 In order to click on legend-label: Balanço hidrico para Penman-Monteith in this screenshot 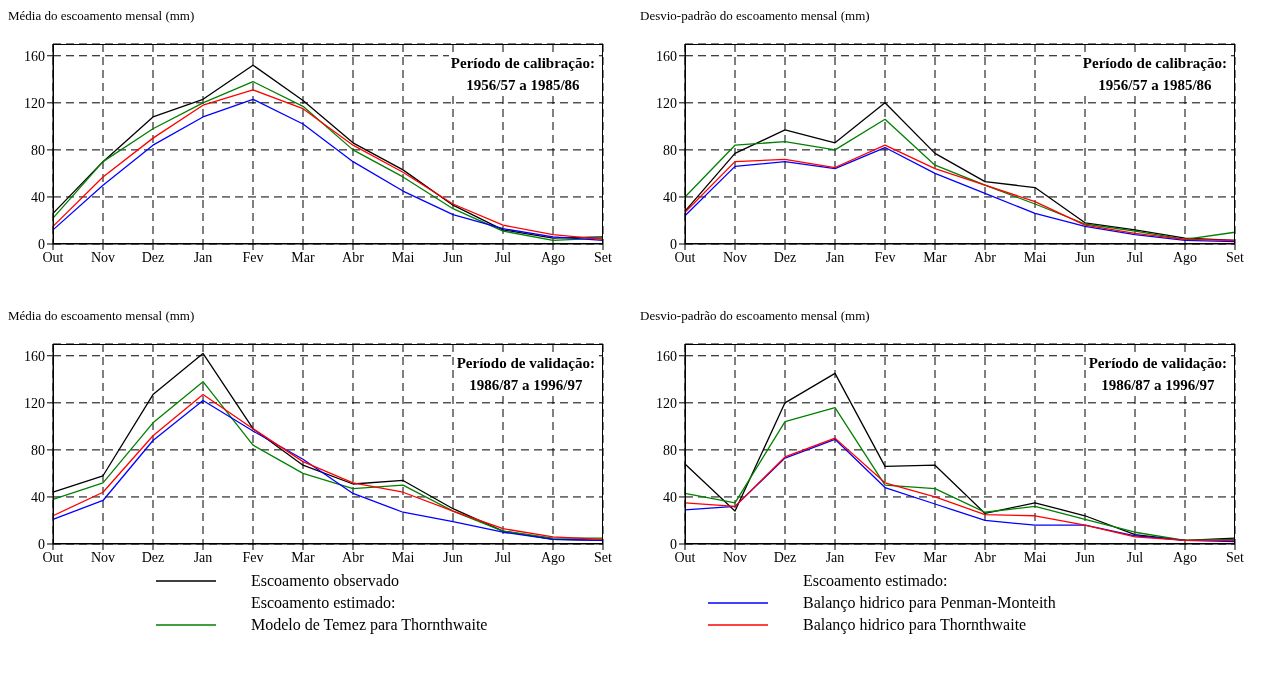, I will do `click(929, 603)`.